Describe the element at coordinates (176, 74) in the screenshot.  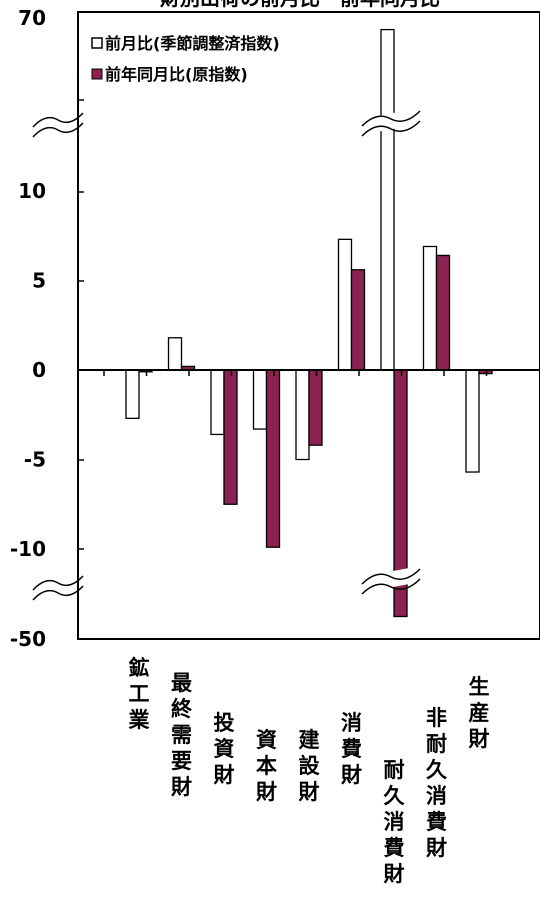
I see `legend-label-yoy: 前年同月比(原指数)` at that location.